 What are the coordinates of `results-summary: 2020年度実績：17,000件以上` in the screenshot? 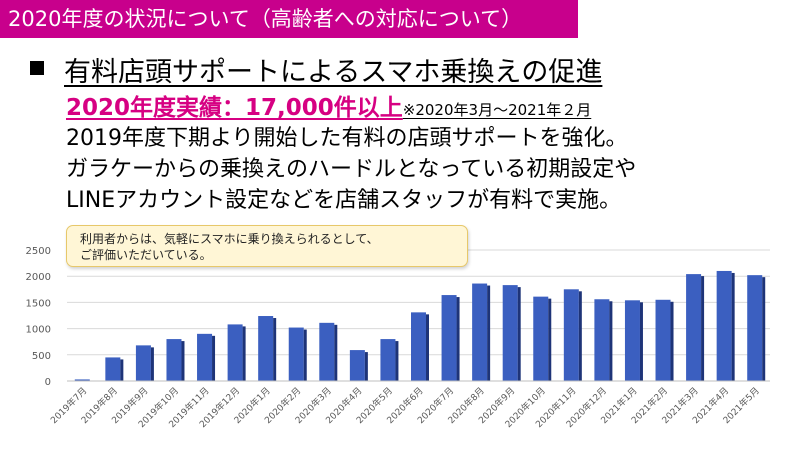 It's located at (234, 108).